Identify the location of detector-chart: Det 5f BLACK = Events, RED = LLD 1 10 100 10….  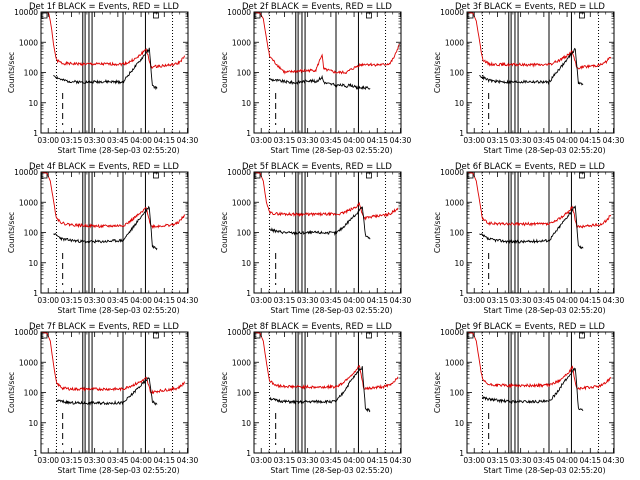
(316, 238).